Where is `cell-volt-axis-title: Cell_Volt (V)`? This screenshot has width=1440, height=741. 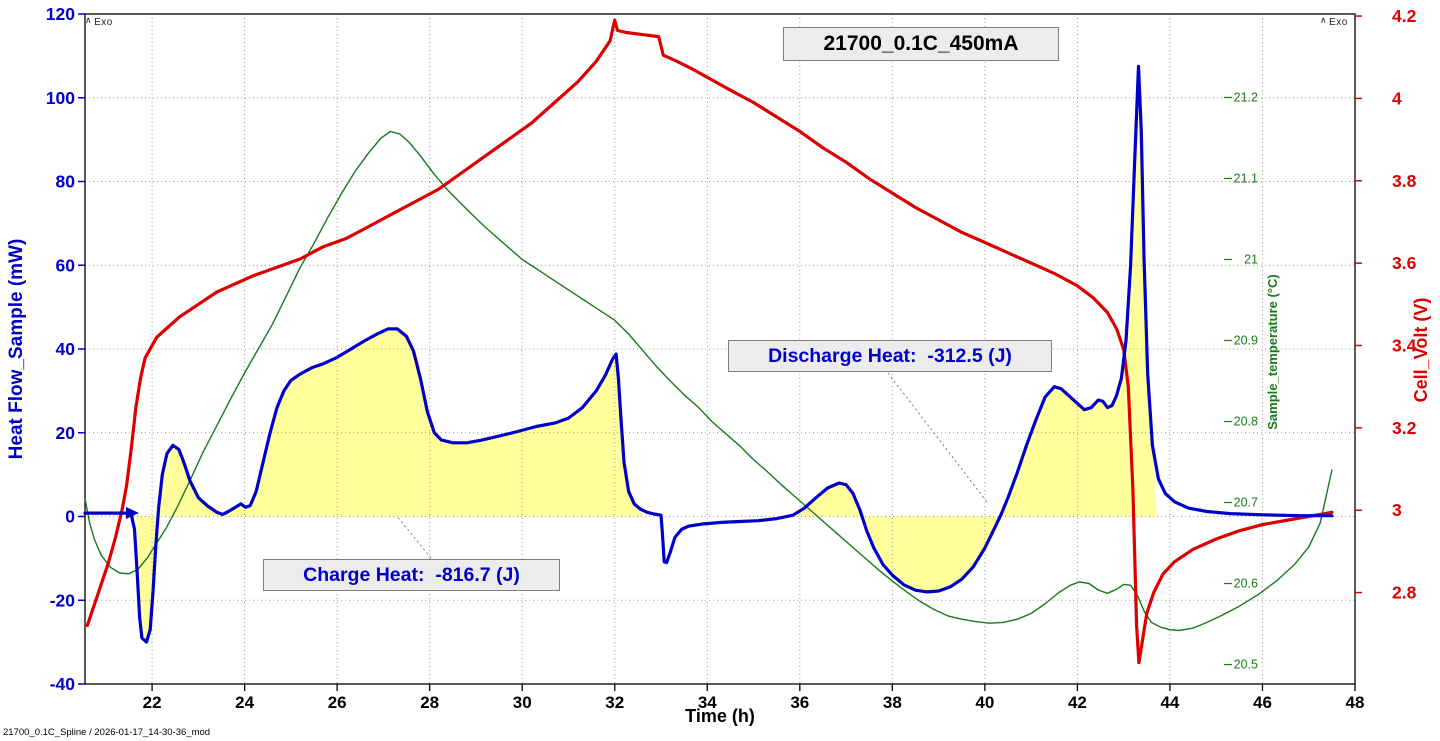
cell-volt-axis-title: Cell_Volt (V) is located at coordinates (1421, 350).